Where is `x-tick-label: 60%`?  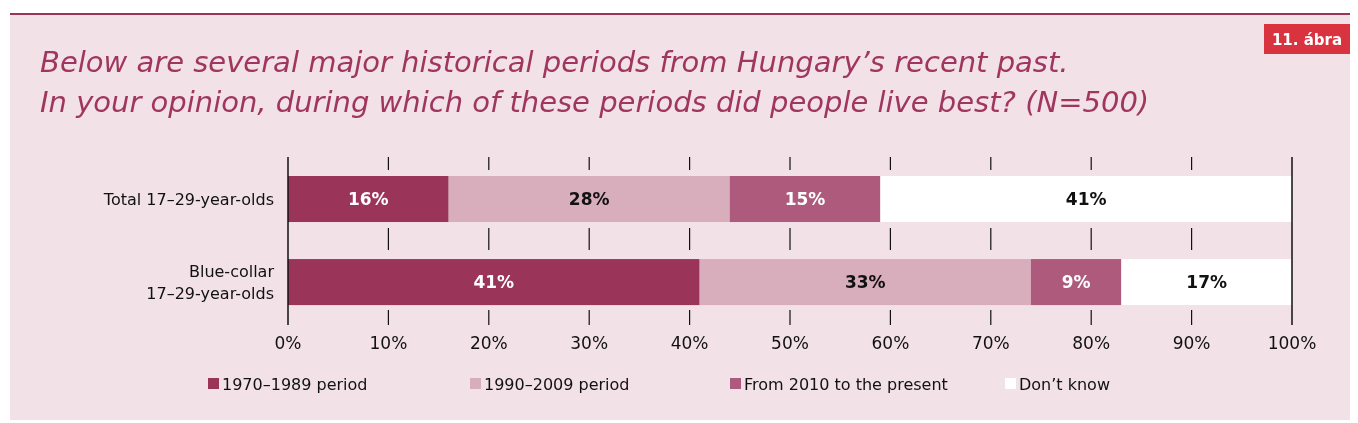 x-tick-label: 60% is located at coordinates (890, 343).